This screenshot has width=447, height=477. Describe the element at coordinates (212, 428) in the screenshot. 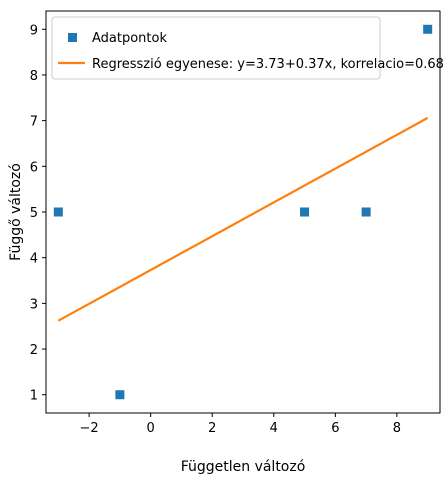

I see `x-tick-label: 2` at that location.